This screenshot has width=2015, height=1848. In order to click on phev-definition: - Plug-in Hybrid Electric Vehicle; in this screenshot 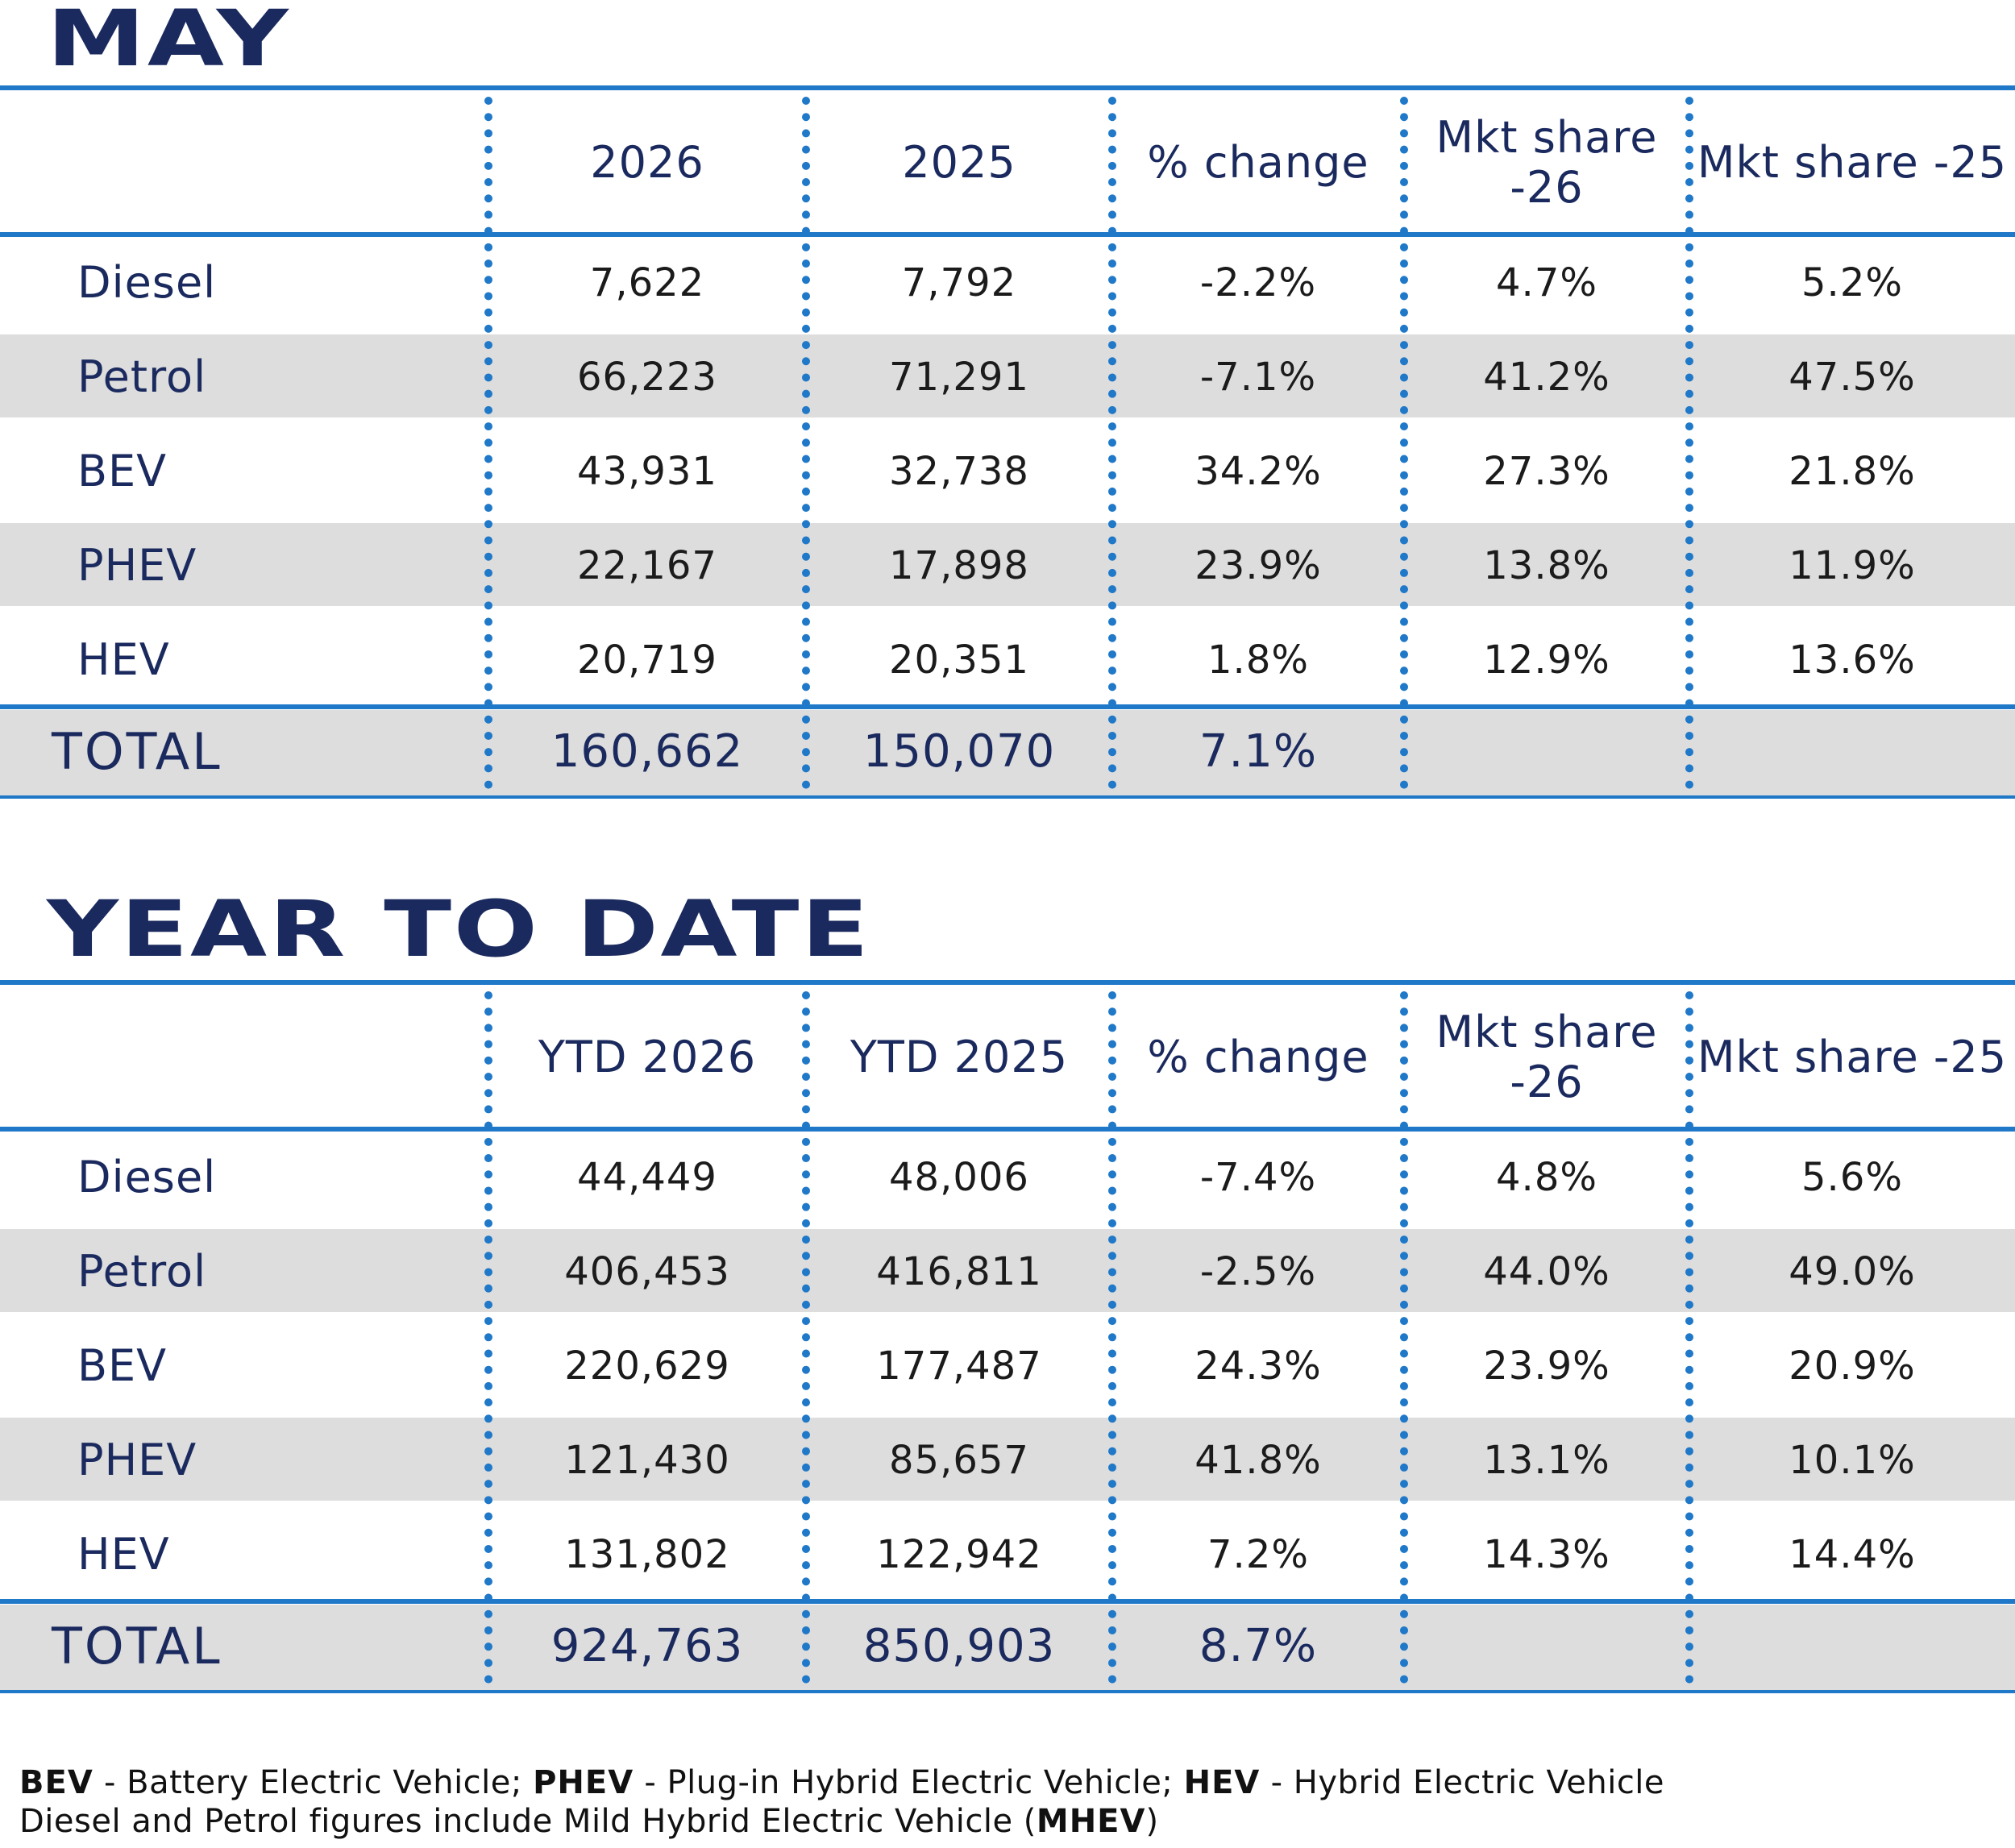, I will do `click(909, 1782)`.